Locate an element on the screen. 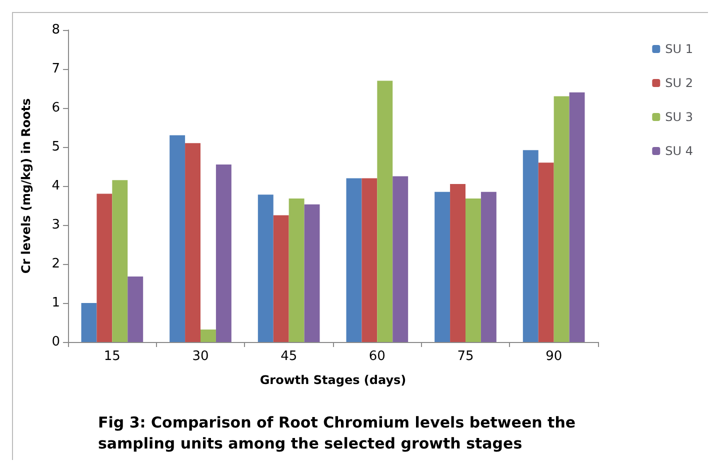 The image size is (716, 468). y-tick-label: 2 is located at coordinates (56, 264).